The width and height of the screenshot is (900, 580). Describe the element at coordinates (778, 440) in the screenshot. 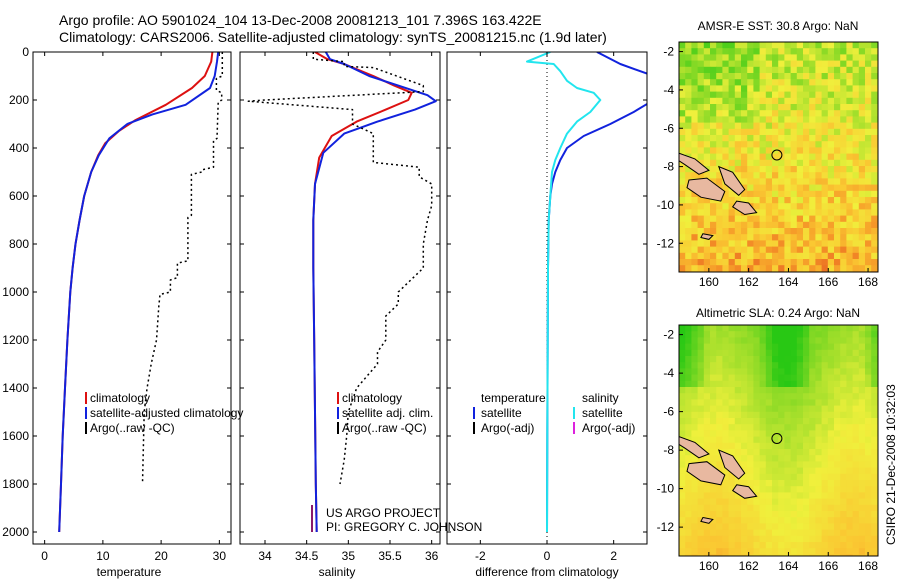

I see `sla-heatmap-cells` at that location.